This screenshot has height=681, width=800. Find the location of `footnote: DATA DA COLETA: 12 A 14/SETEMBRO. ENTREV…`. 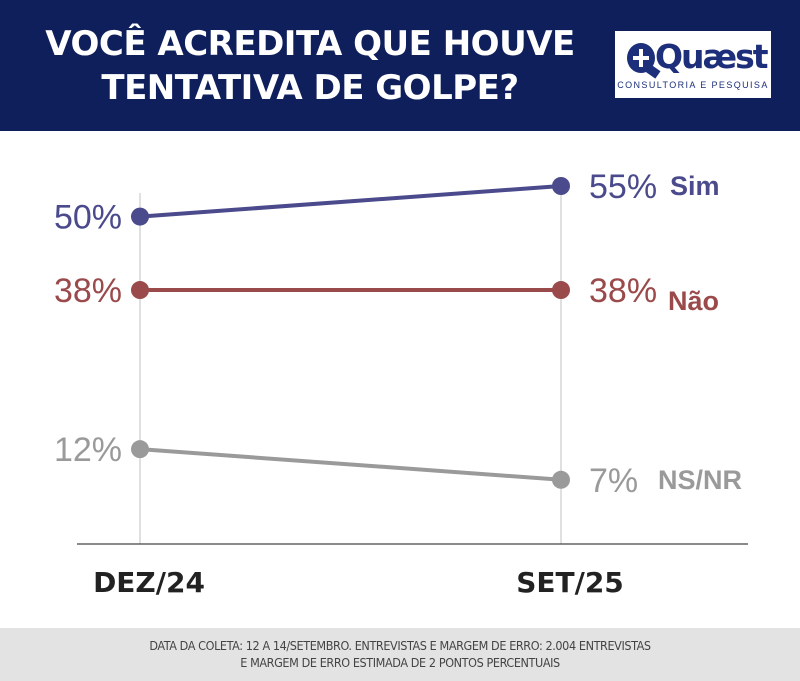

footnote: DATA DA COLETA: 12 A 14/SETEMBRO. ENTREV… is located at coordinates (400, 654).